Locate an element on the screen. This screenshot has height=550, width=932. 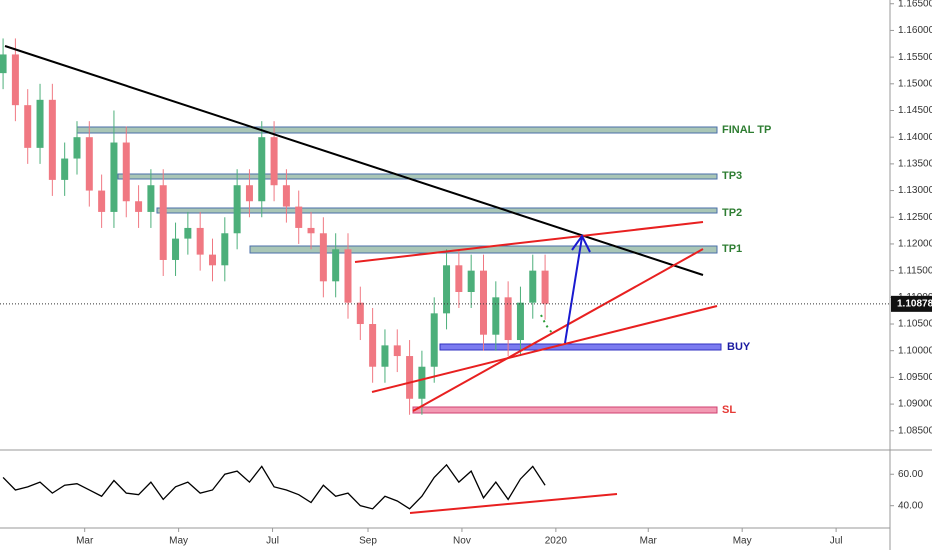
y-tick-label: 1.12000 is located at coordinates (915, 244).